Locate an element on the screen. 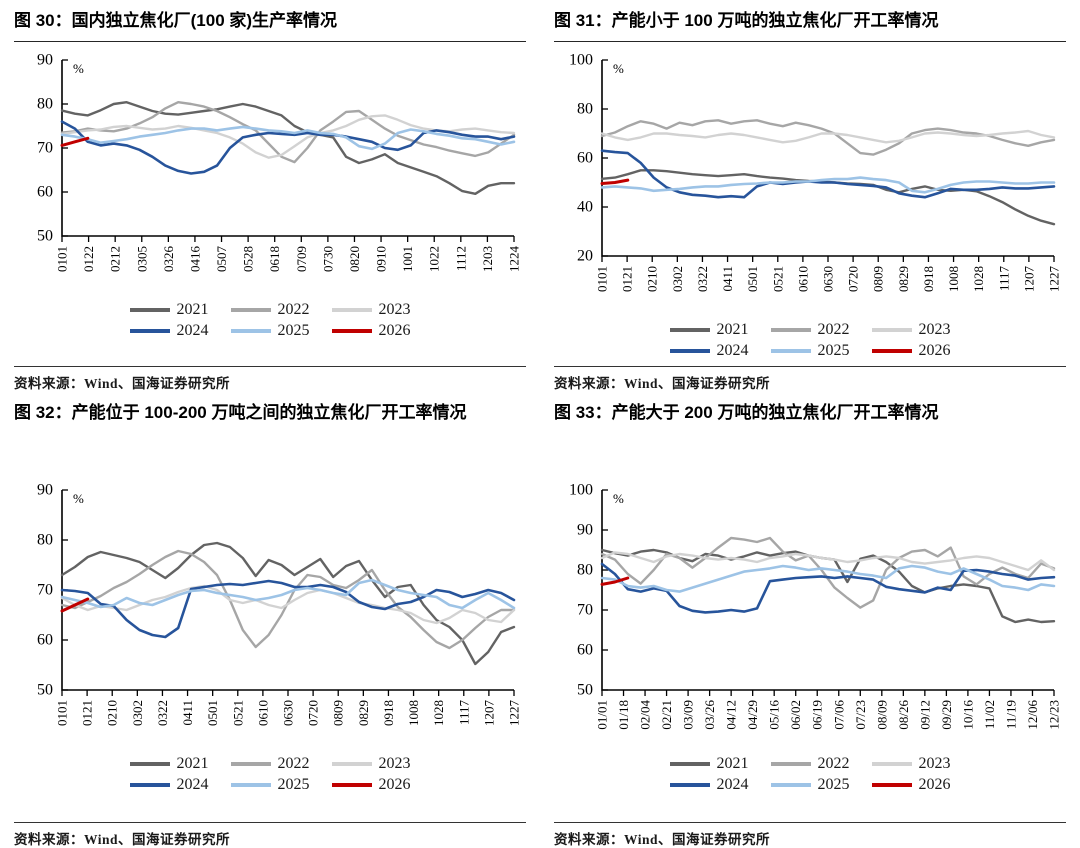  x-tick-label: 0212 is located at coordinates (115, 259).